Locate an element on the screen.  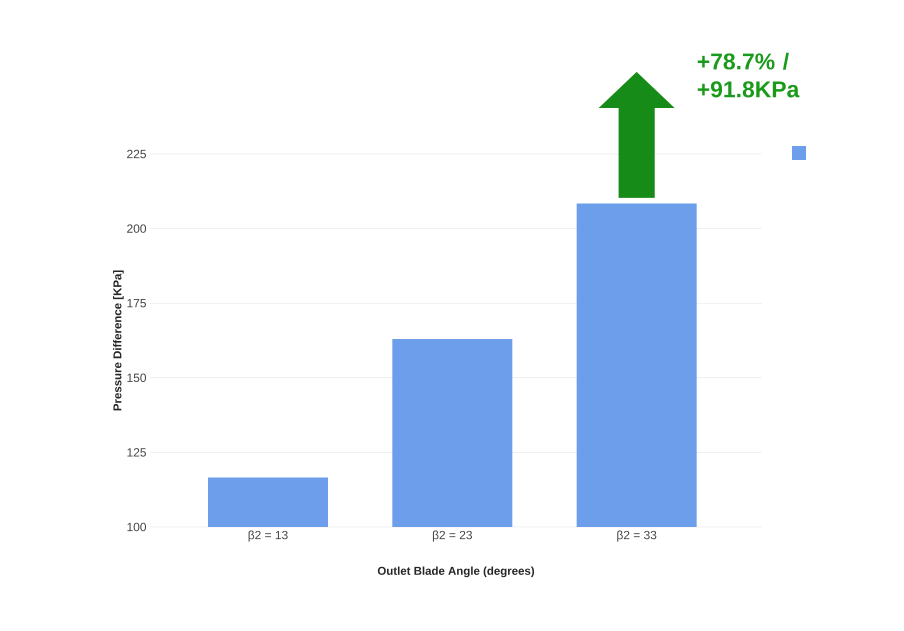
y-tick-label: 200 is located at coordinates (136, 228).